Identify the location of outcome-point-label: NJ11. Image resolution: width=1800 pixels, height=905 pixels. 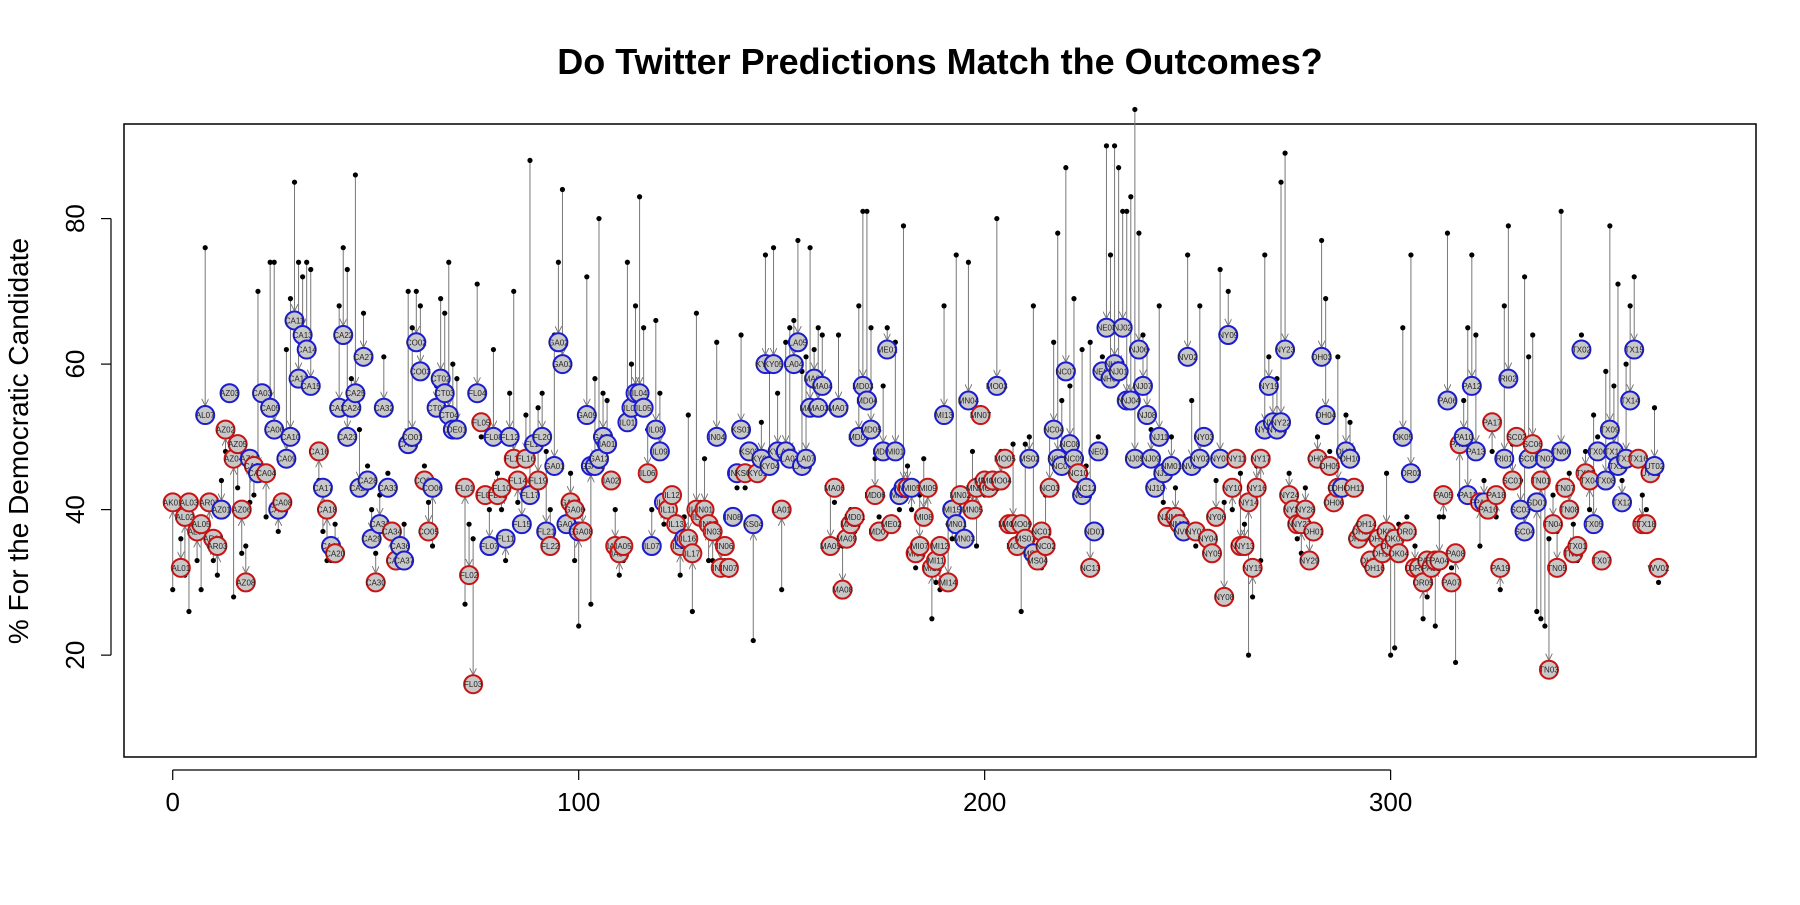
(1159, 437).